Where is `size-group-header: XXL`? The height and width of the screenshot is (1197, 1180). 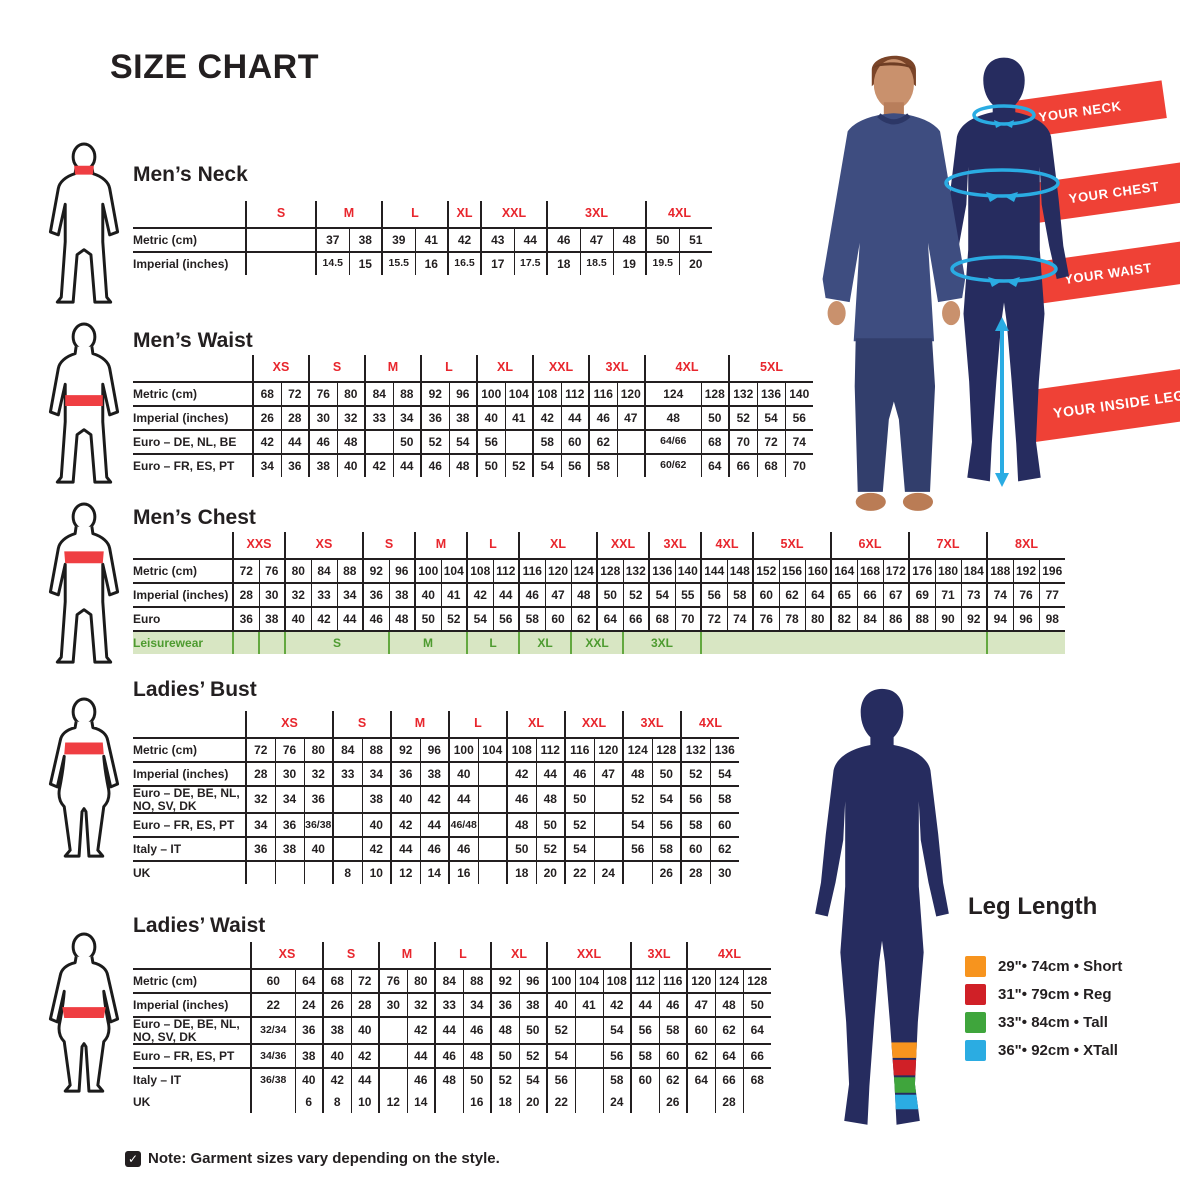
size-group-header: XXL is located at coordinates (588, 955).